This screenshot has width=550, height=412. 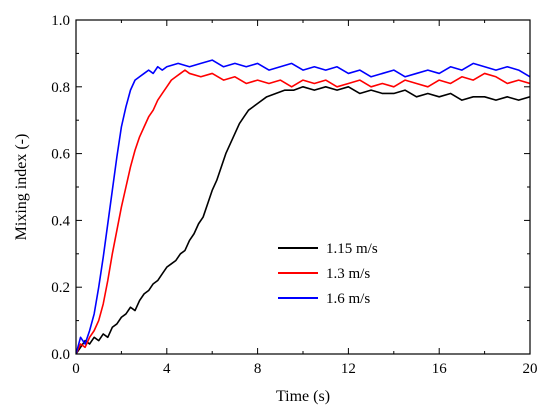 I want to click on x-tick-label: 20, so click(x=530, y=369).